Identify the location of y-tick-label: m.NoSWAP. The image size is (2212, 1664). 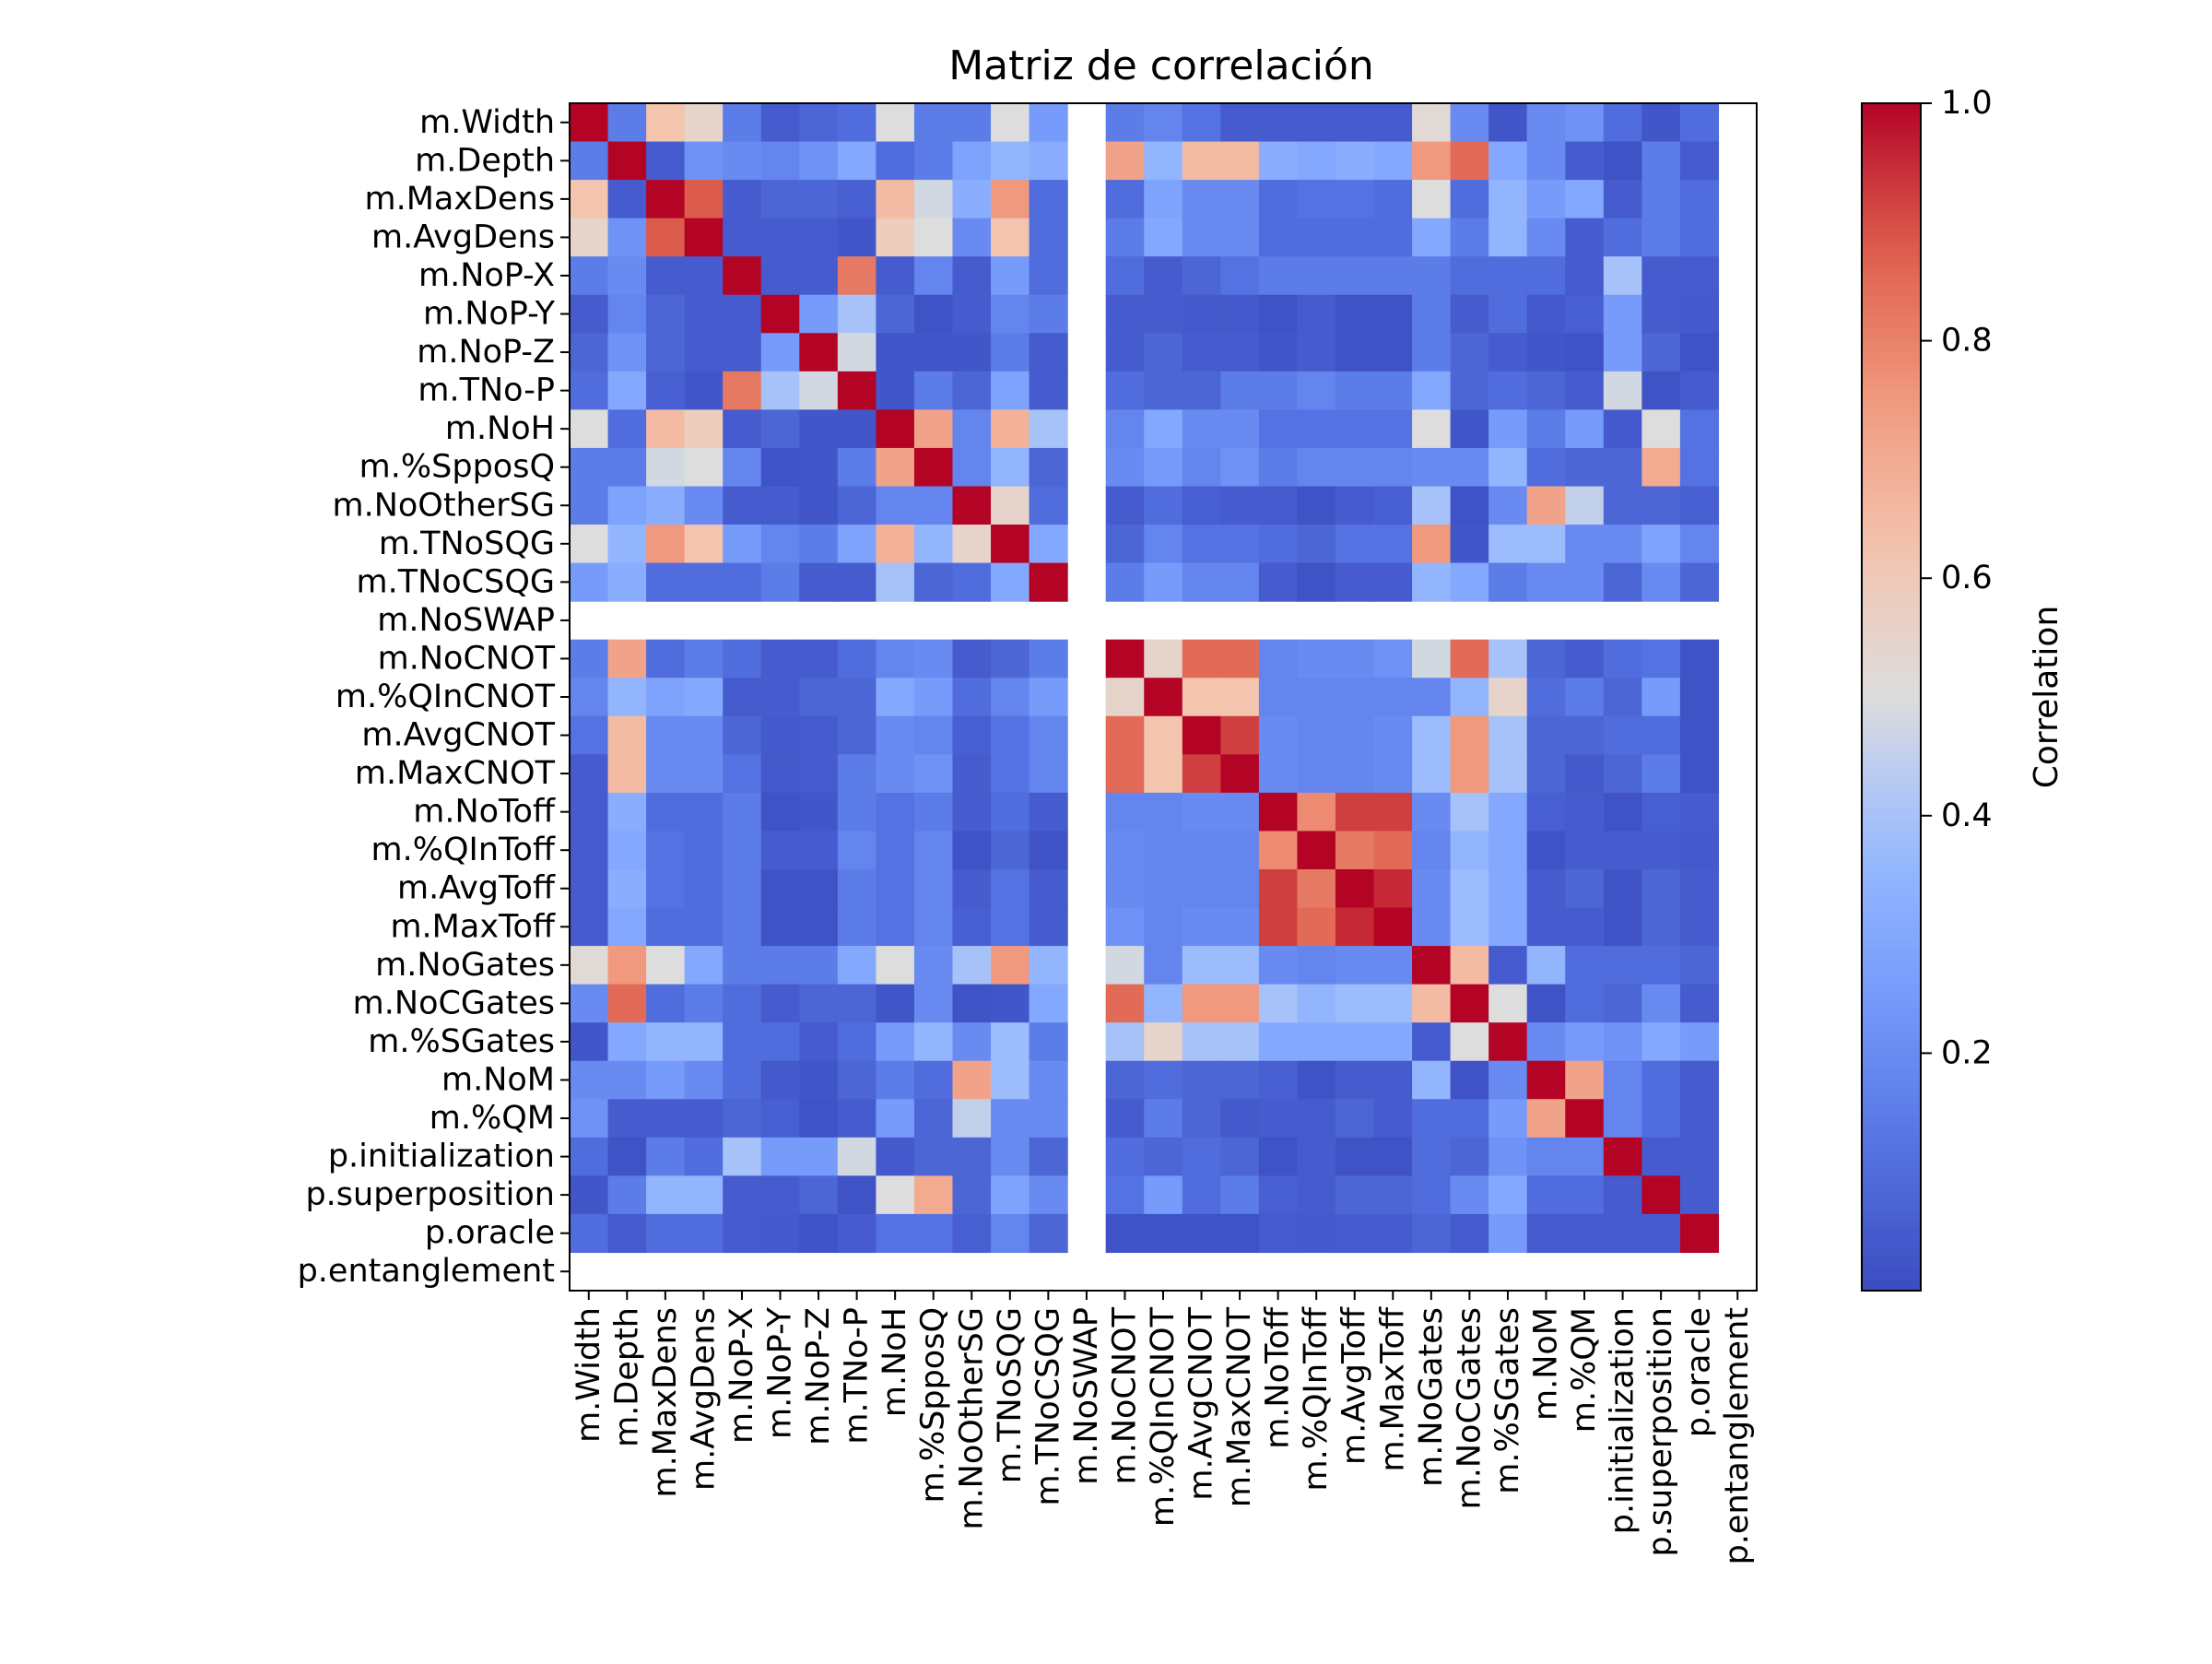
(466, 620).